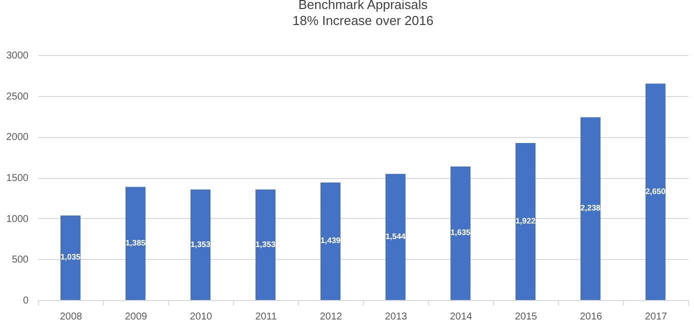 The height and width of the screenshot is (325, 694). I want to click on y-tick-label: 2000, so click(17, 138).